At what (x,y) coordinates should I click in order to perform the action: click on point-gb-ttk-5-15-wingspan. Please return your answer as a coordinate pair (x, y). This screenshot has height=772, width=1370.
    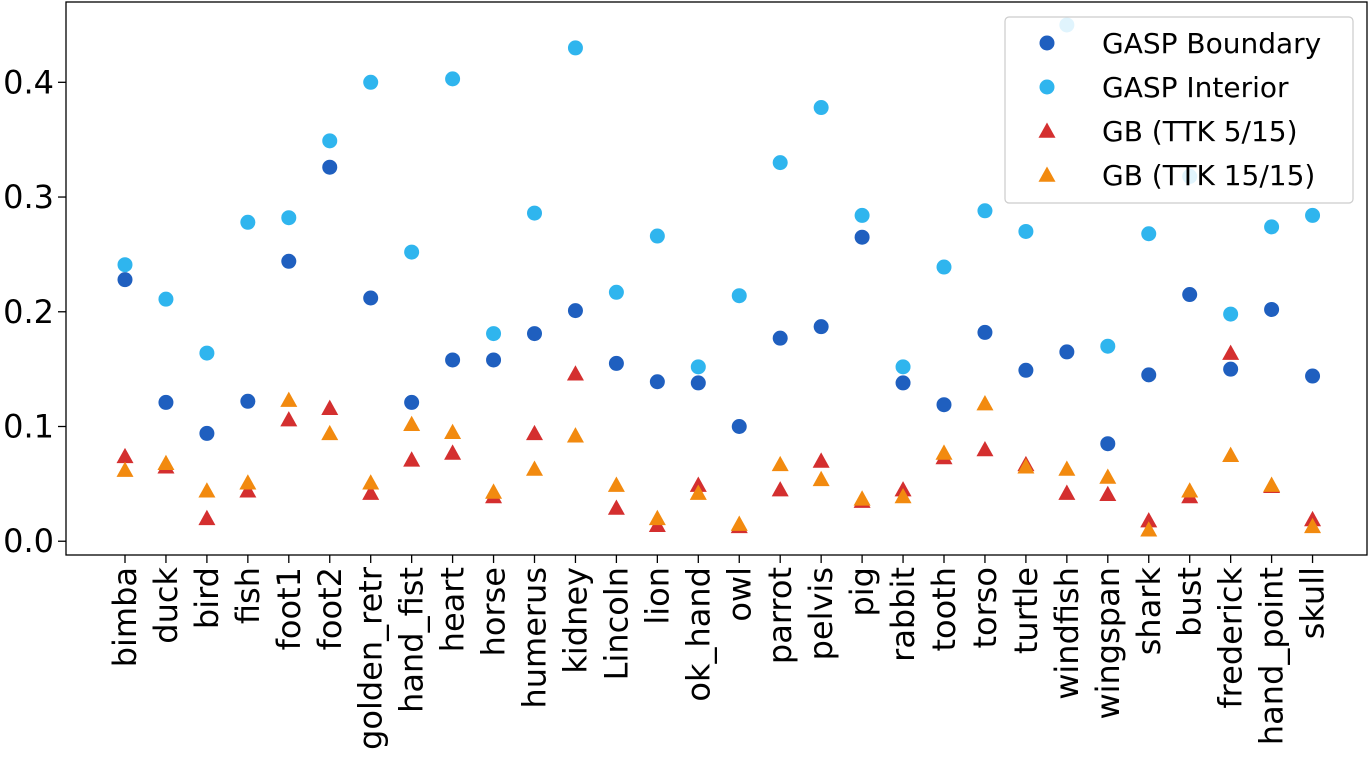
    Looking at the image, I should click on (1108, 493).